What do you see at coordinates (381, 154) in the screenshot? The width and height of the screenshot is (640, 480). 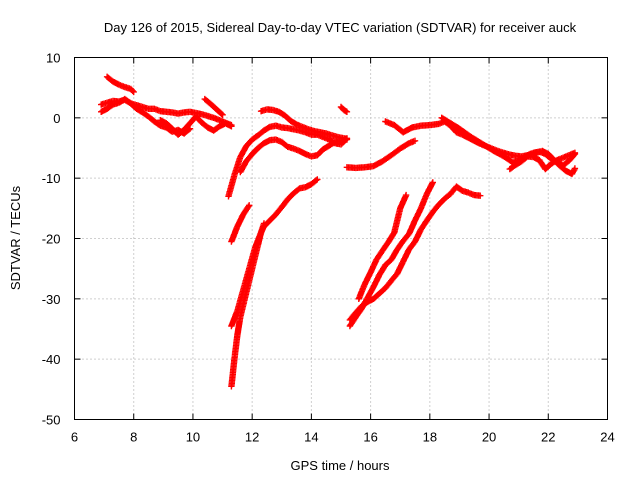 I see `series-track-p` at bounding box center [381, 154].